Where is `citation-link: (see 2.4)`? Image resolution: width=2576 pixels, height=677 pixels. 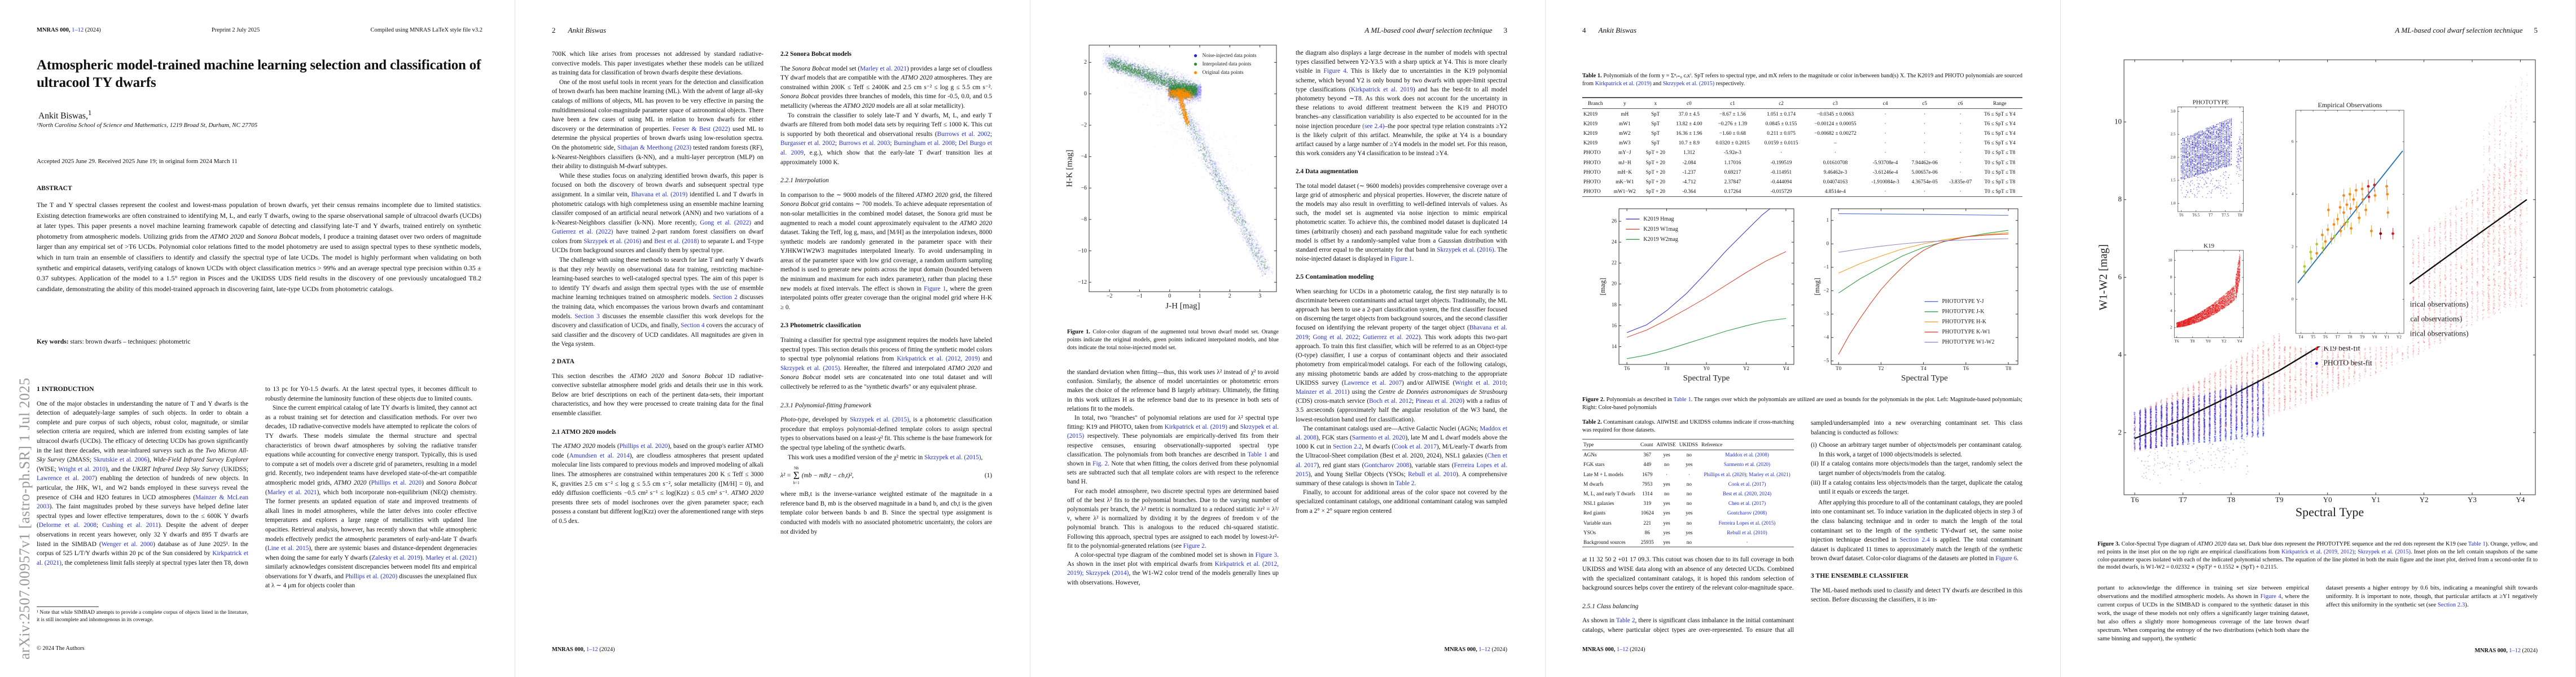
citation-link: (see 2.4) is located at coordinates (1373, 126).